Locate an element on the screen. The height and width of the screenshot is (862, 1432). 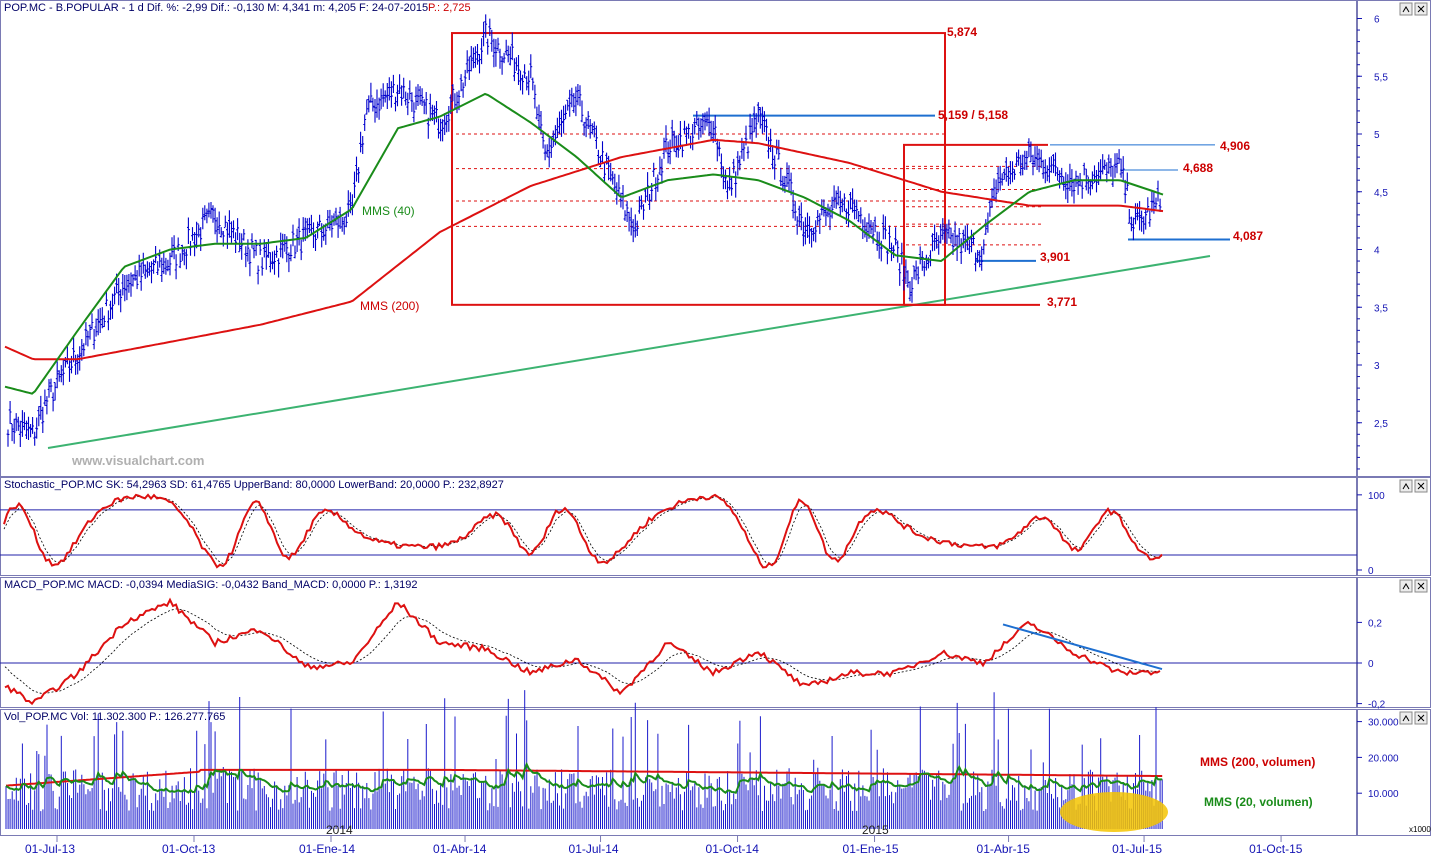
vol-unit-label: x1000 is located at coordinates (1420, 829).